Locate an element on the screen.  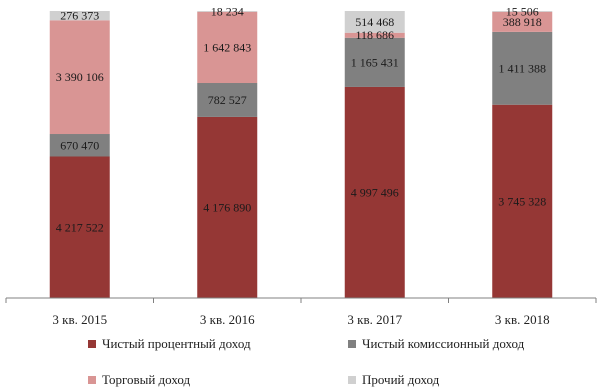
data-label: 18 234 is located at coordinates (227, 11).